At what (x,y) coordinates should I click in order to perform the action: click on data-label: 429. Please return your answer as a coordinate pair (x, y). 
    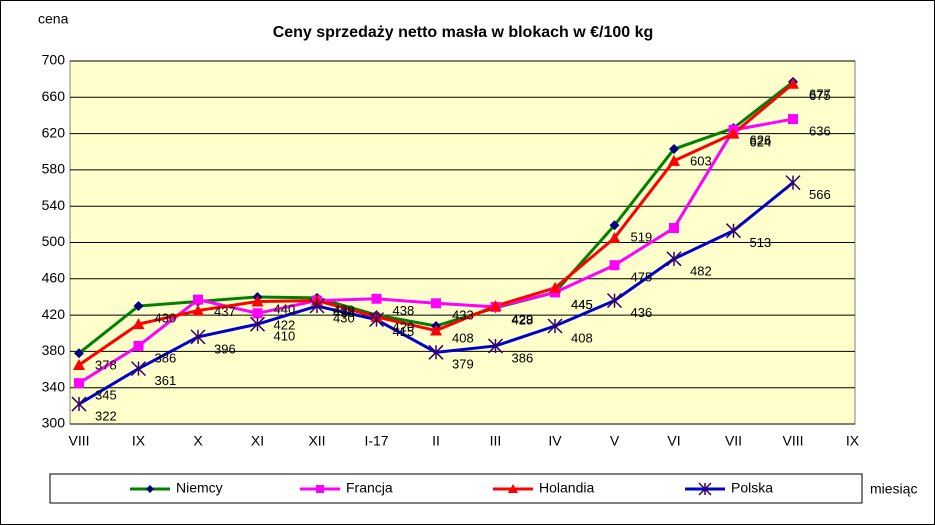
    Looking at the image, I should click on (523, 318).